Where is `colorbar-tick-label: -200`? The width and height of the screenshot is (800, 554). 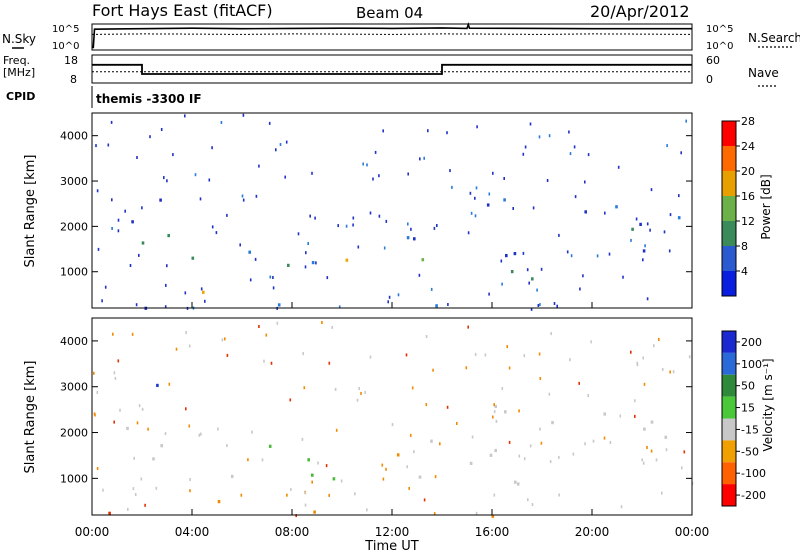
colorbar-tick-label: -200 is located at coordinates (753, 495).